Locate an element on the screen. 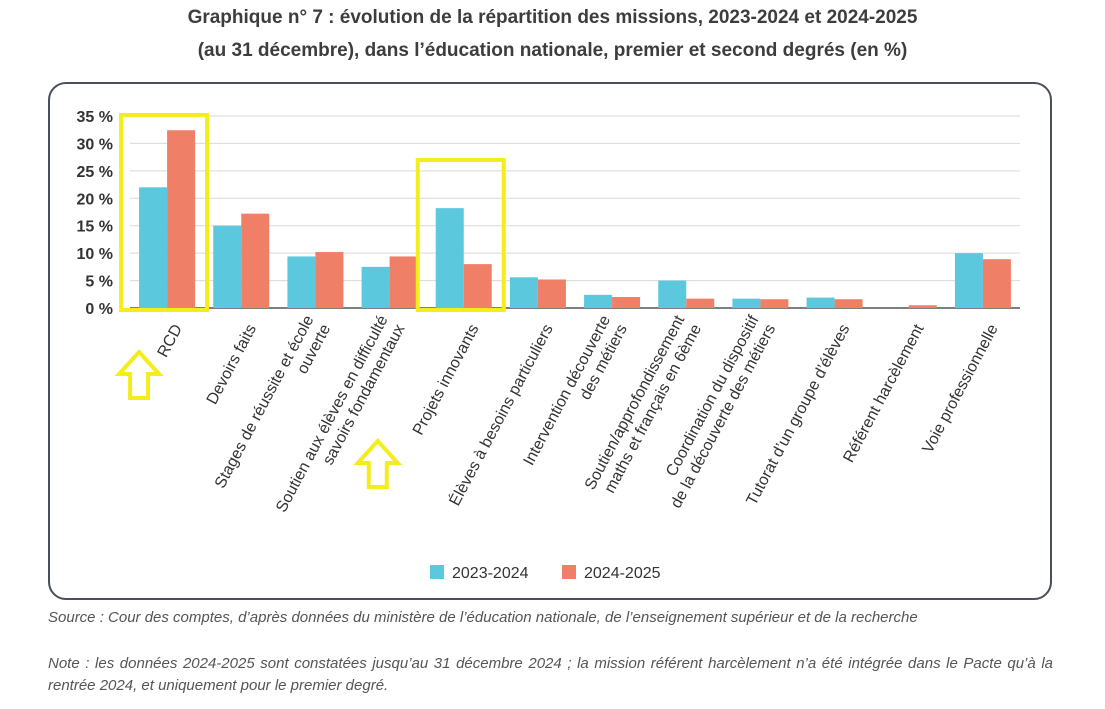 This screenshot has height=709, width=1105. x-tick-label: Voie professionnelle is located at coordinates (960, 389).